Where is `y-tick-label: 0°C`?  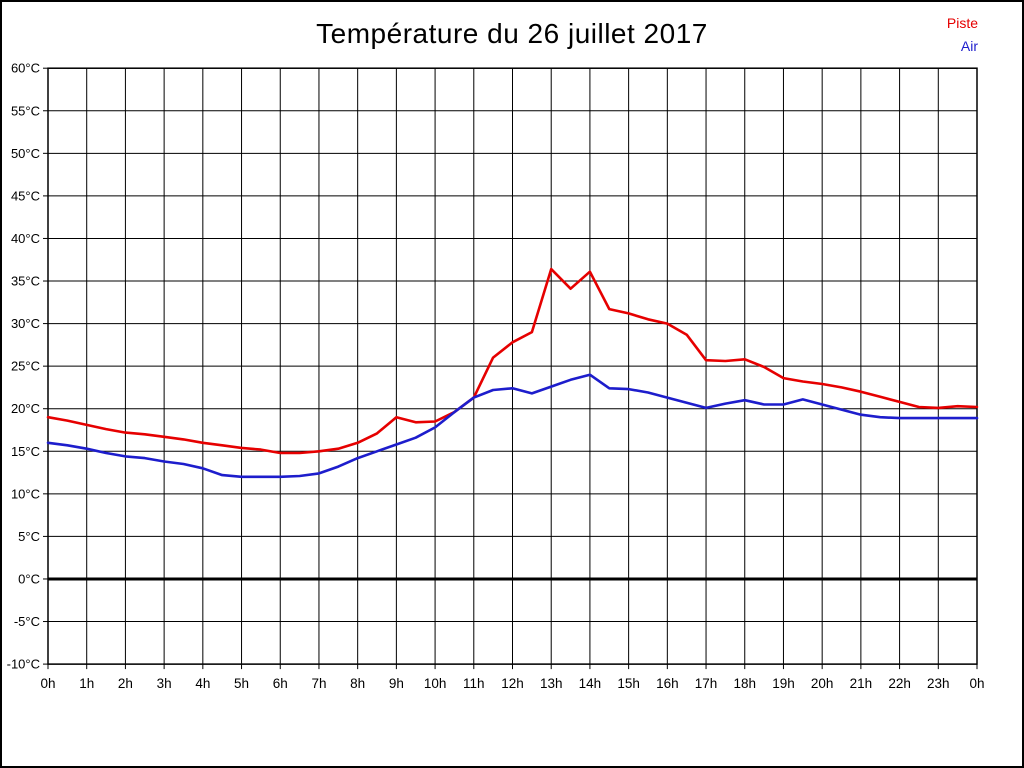 y-tick-label: 0°C is located at coordinates (29, 578).